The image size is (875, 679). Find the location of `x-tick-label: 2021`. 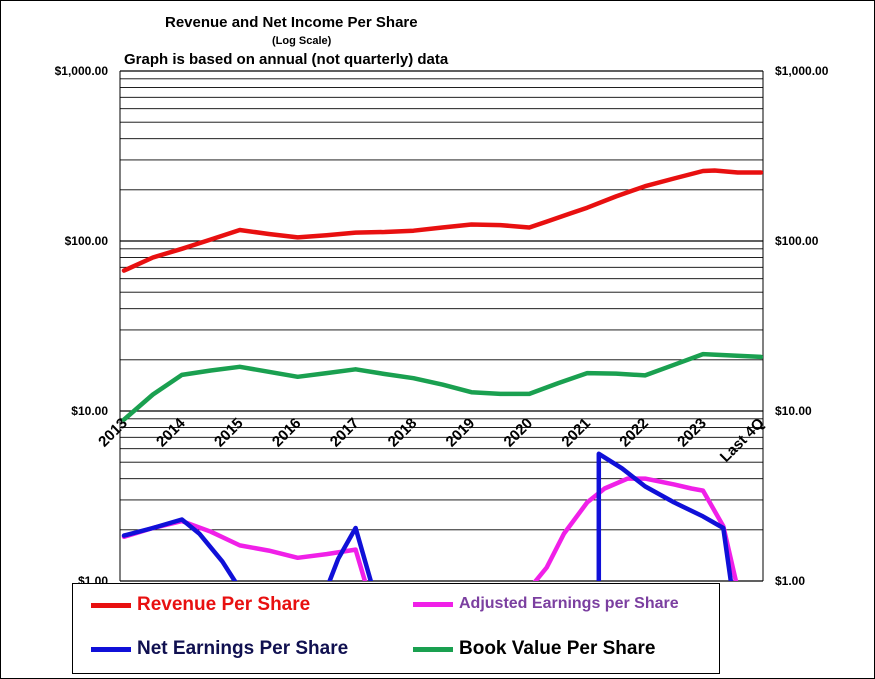

x-tick-label: 2021 is located at coordinates (576, 433).